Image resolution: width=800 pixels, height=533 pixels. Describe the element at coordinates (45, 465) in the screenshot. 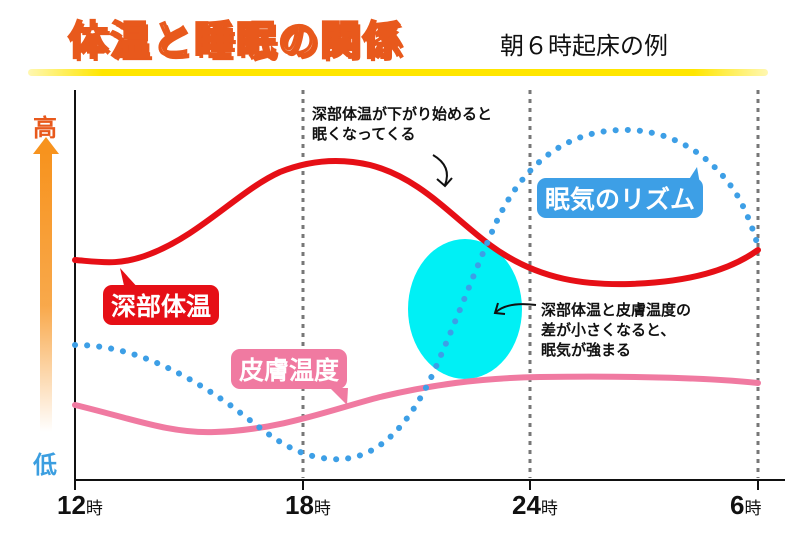

I see `y-label-low: 低` at that location.